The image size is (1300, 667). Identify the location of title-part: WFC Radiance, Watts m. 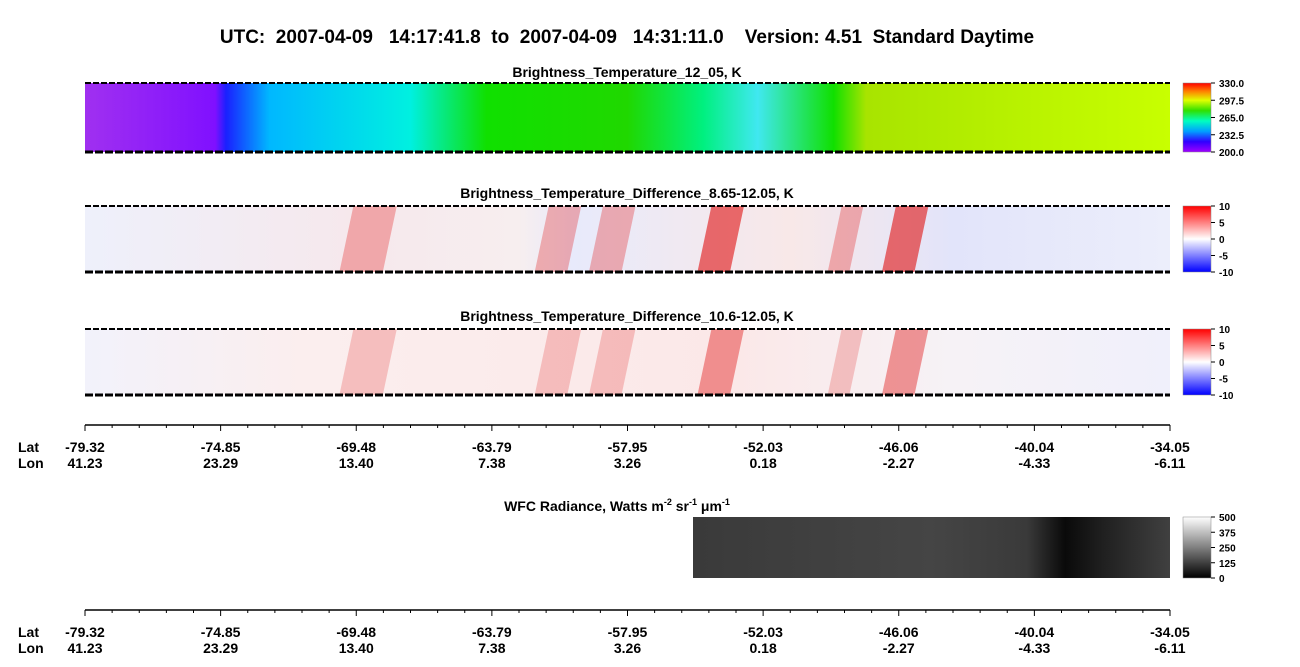
(584, 506).